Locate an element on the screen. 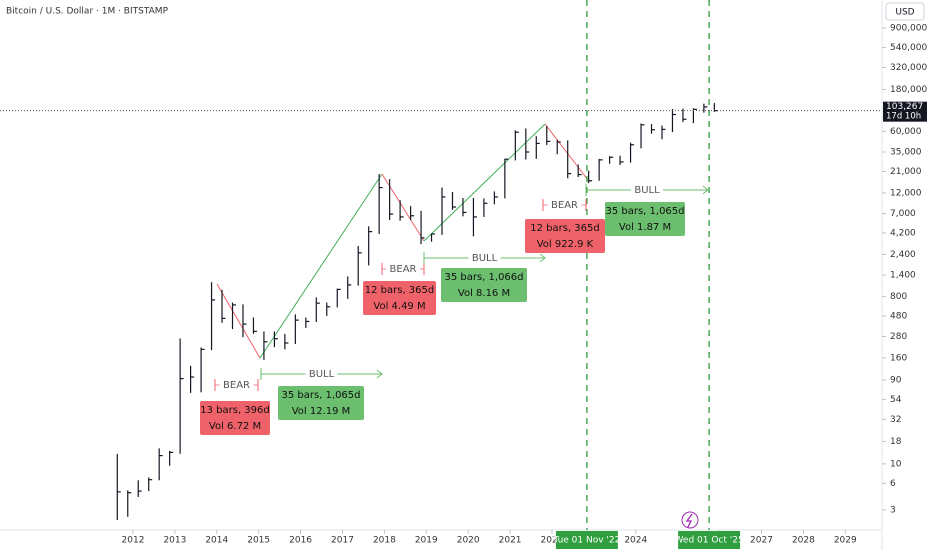  y-tick-label: 3 is located at coordinates (893, 510).